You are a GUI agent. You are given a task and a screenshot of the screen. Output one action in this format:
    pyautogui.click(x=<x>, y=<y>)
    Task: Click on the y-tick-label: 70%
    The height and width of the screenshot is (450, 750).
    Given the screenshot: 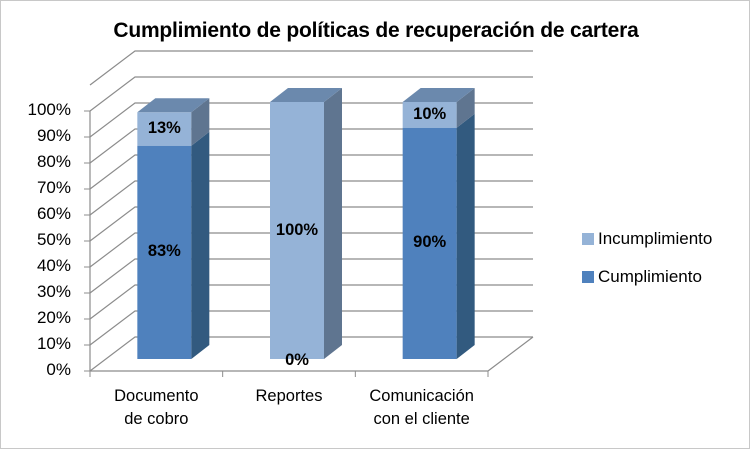 What is the action you would take?
    pyautogui.click(x=53, y=187)
    